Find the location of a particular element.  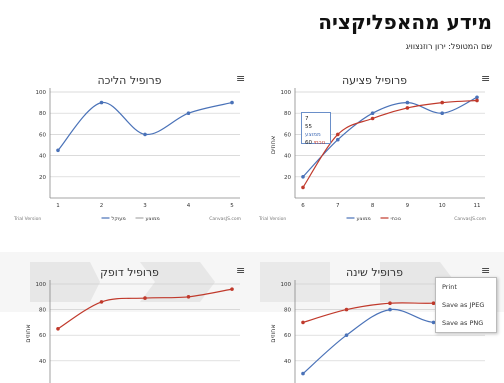

chart-title: פרופיל דופק is located at coordinates (129, 272).